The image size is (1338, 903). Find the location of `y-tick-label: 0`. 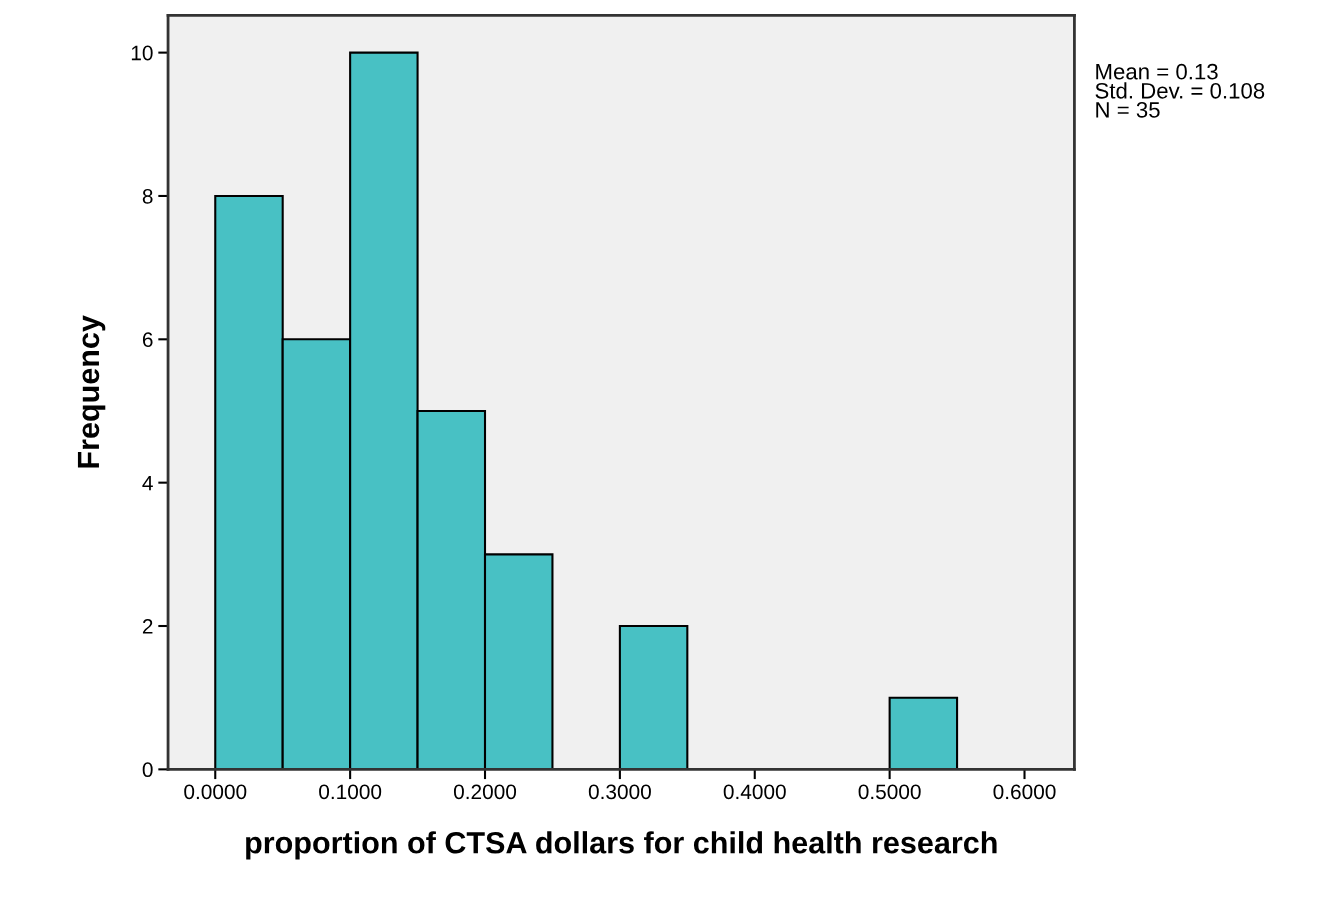

y-tick-label: 0 is located at coordinates (147, 770).